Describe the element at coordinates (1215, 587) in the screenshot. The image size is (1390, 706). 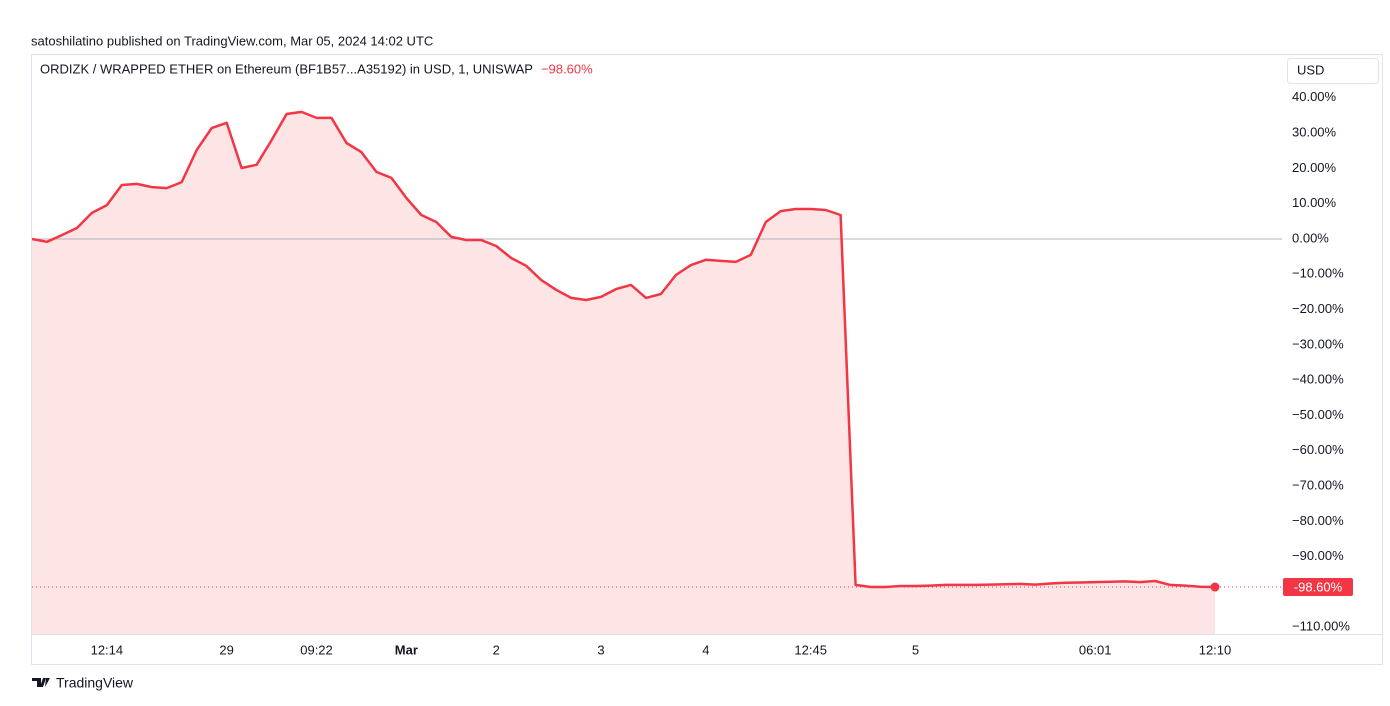
I see `last-point` at that location.